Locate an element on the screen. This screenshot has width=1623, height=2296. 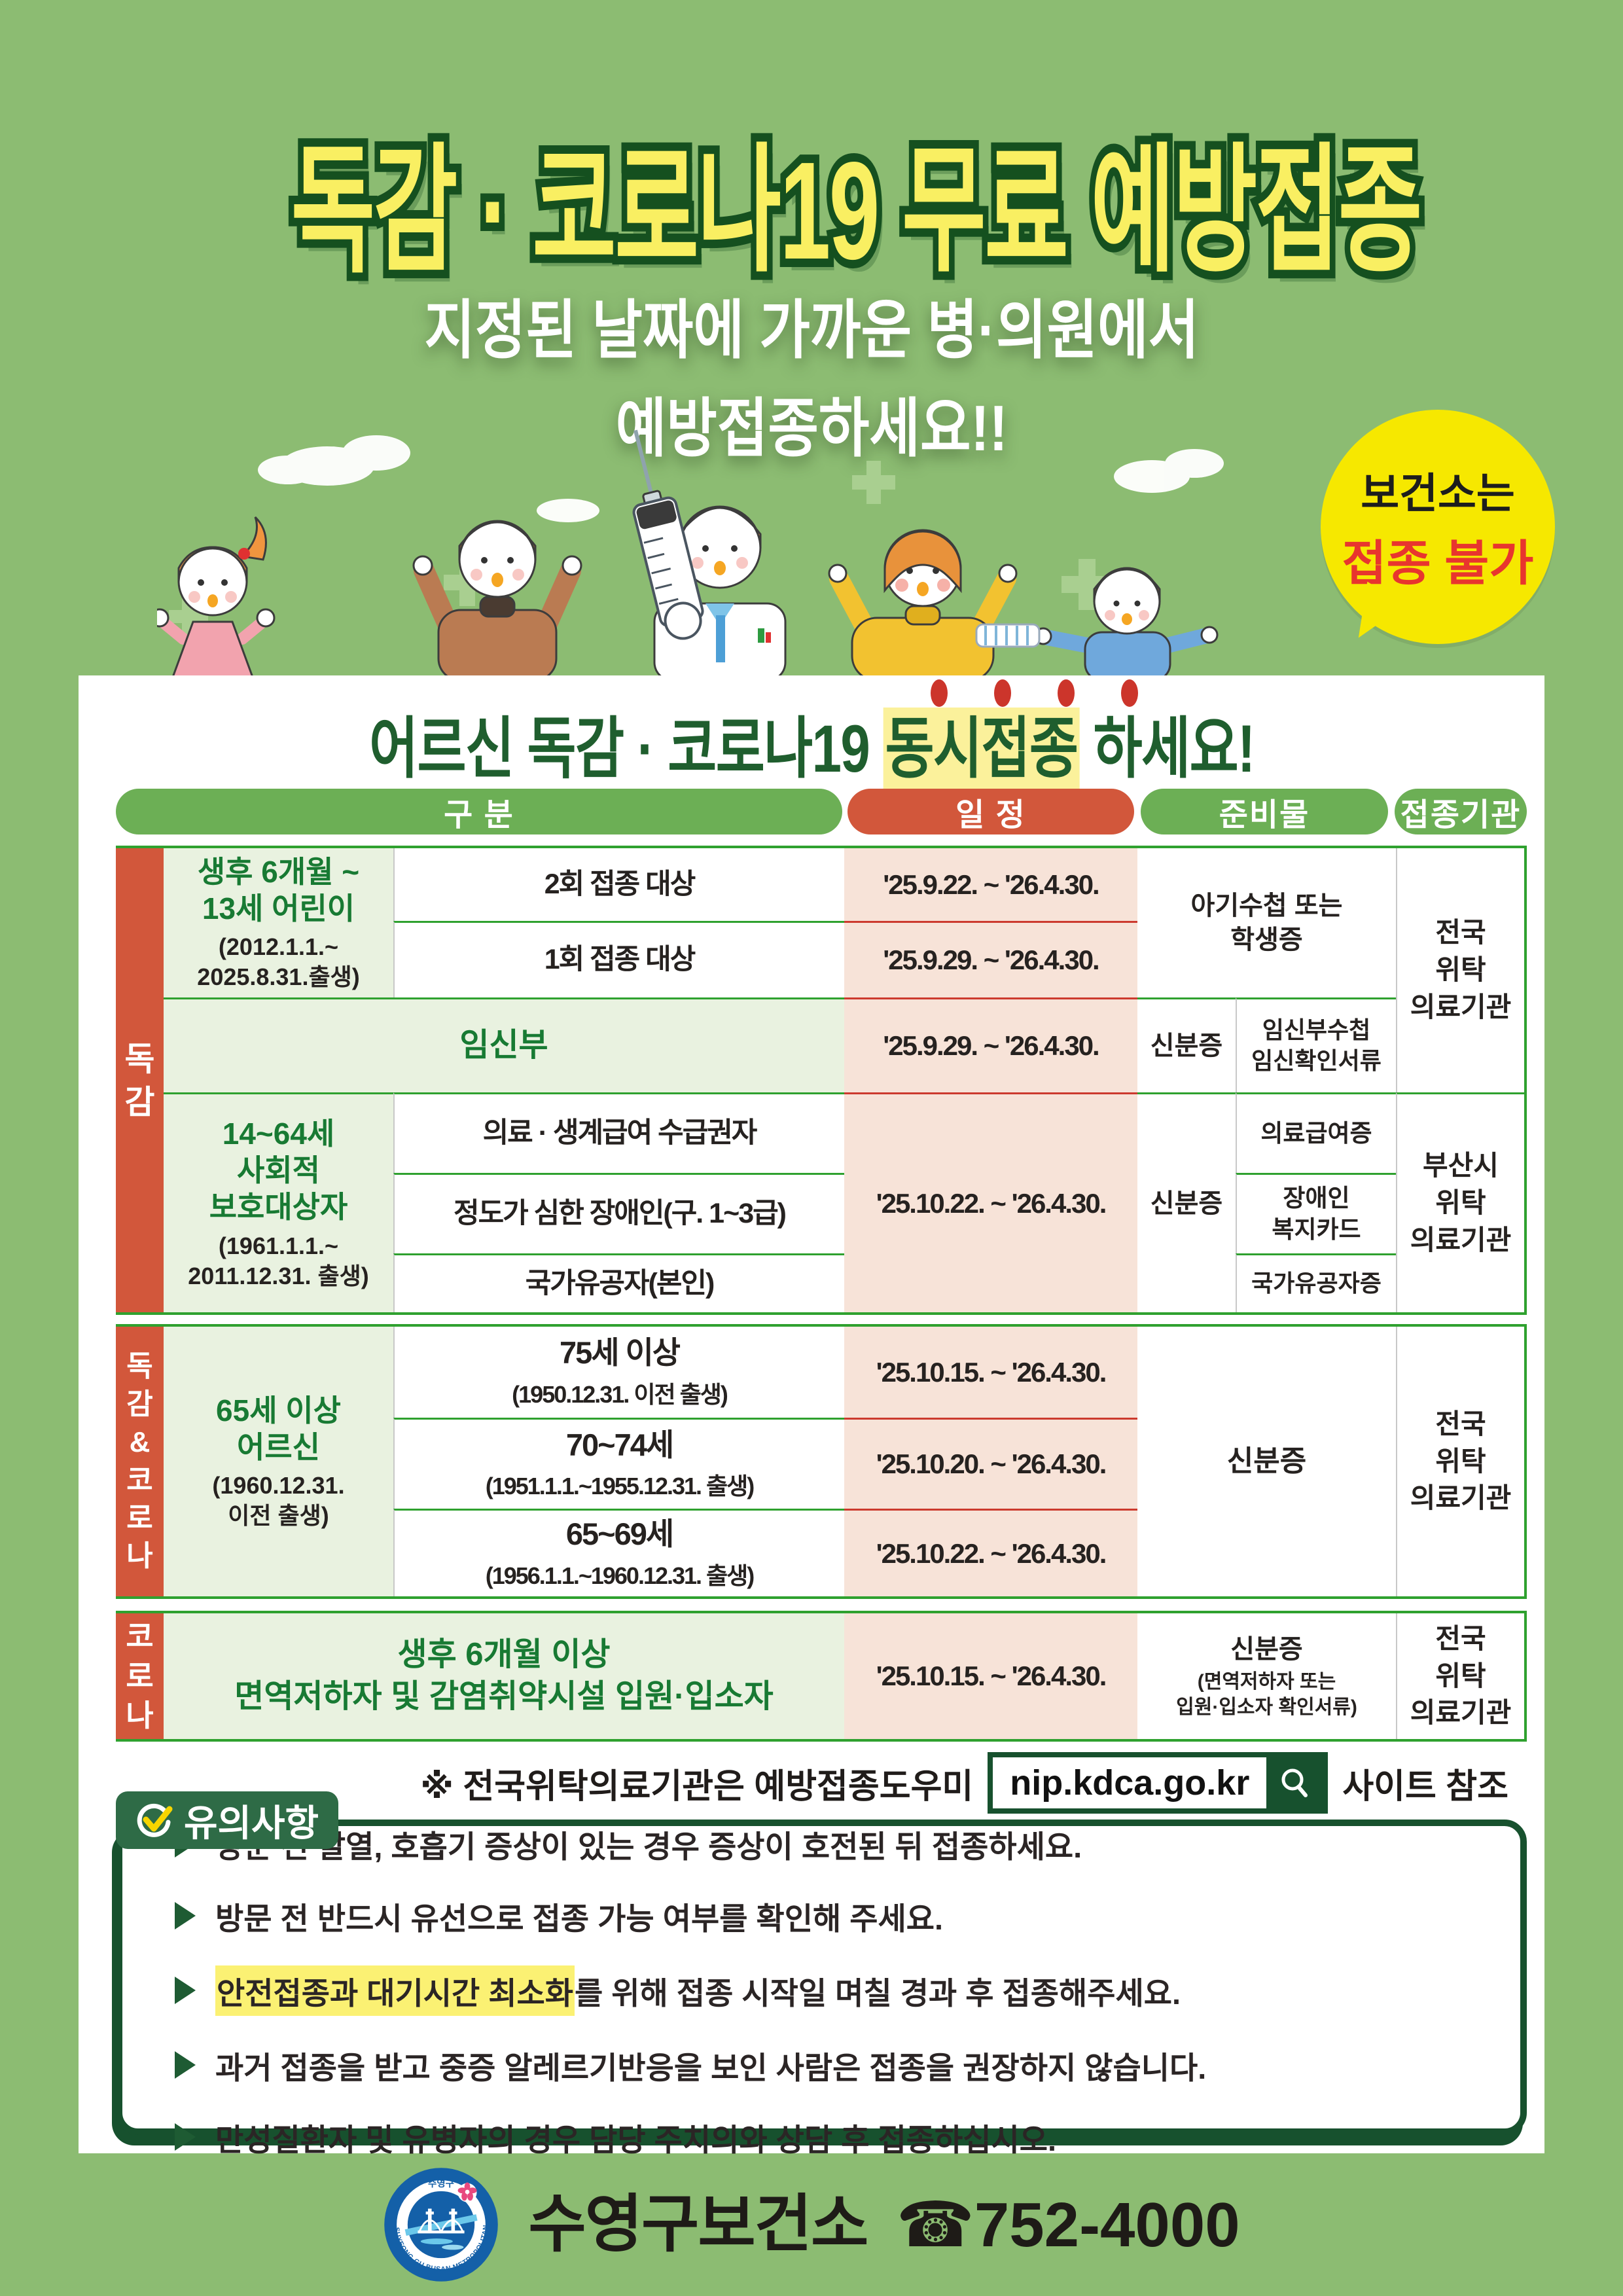
group-immunocompromised: 생후 6개월 이상 면역저하자 및 감염취약시설 입원·입소자 is located at coordinates (504, 1676).